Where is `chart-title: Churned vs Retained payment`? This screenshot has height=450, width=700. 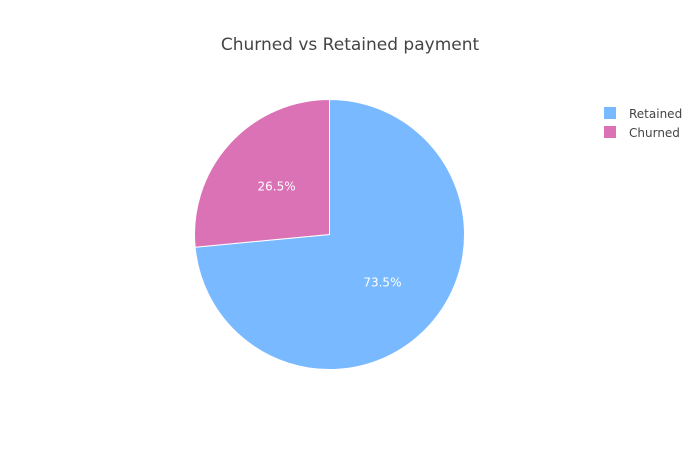 chart-title: Churned vs Retained payment is located at coordinates (350, 45).